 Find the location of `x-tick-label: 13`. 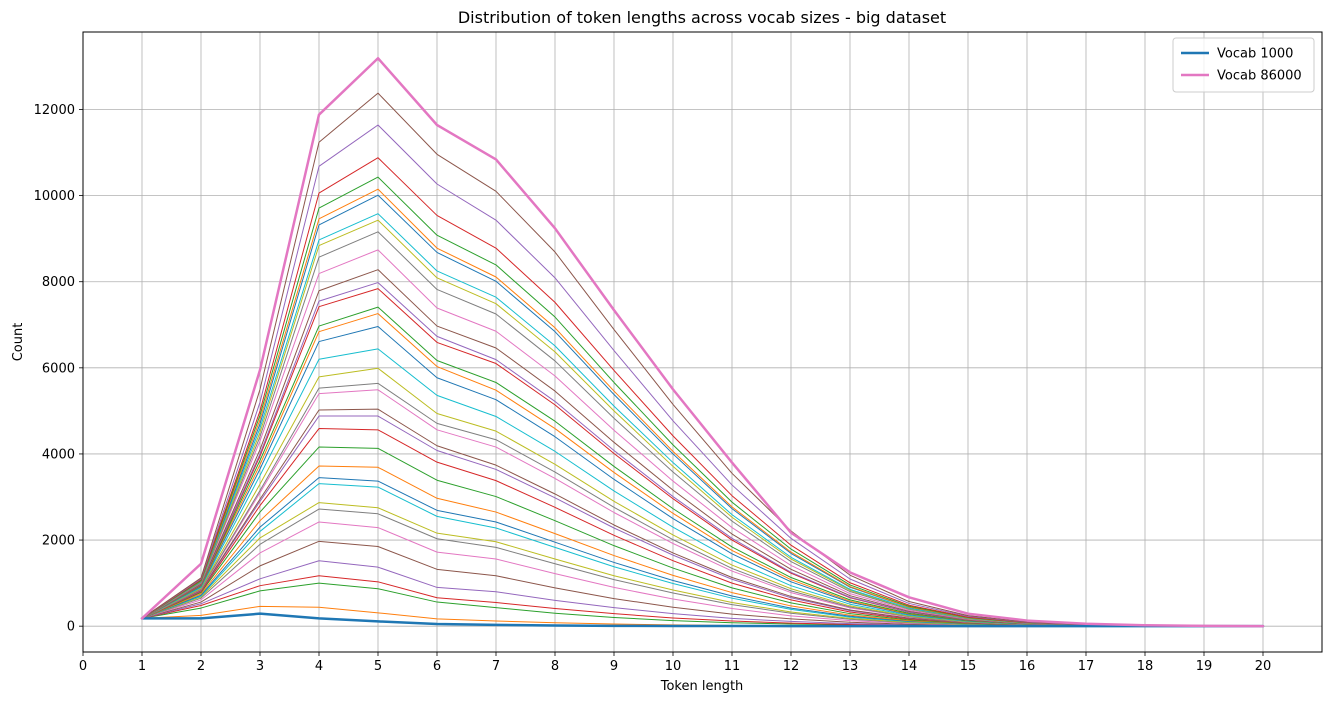

x-tick-label: 13 is located at coordinates (850, 666).